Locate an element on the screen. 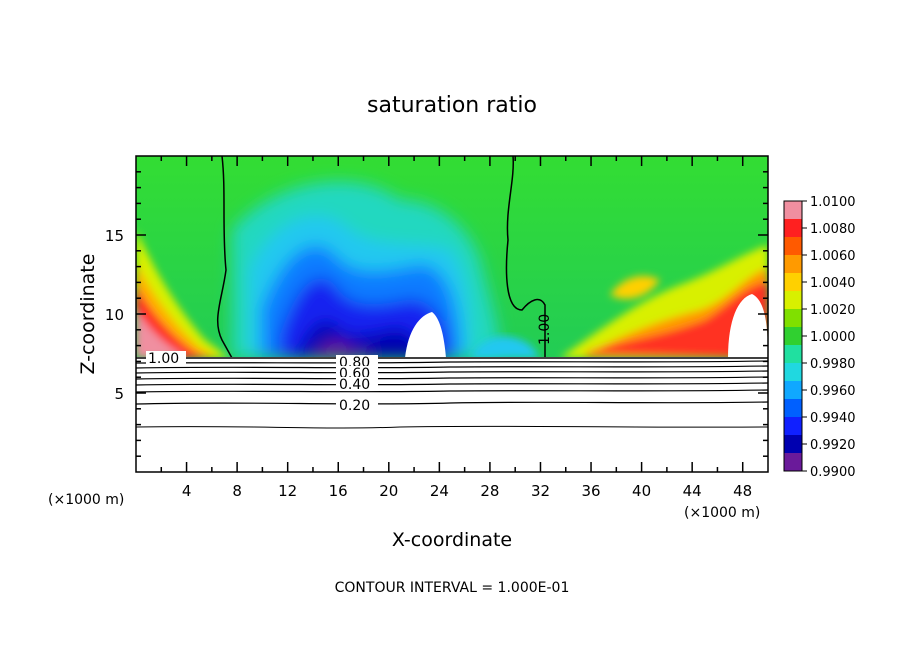 The image size is (904, 654). colorbar-label: 1.0060 is located at coordinates (833, 256).